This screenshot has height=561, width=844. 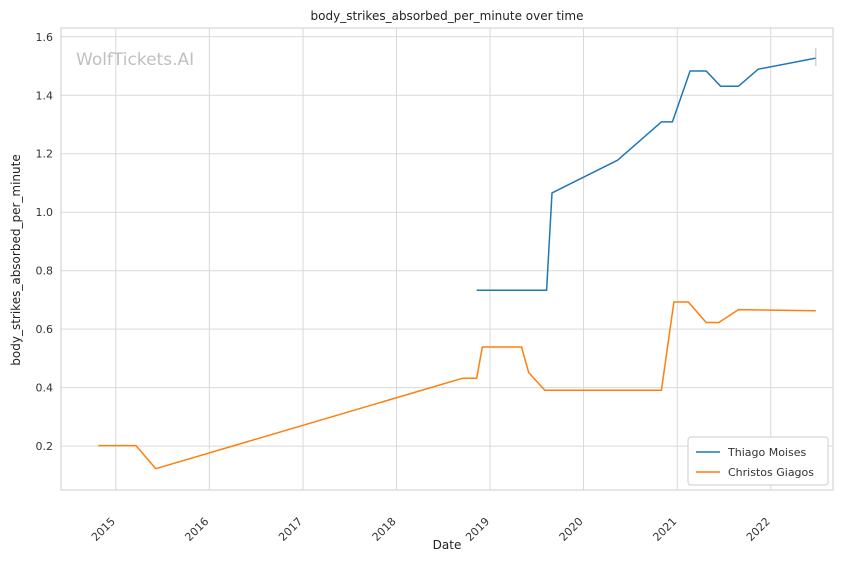 What do you see at coordinates (477, 529) in the screenshot?
I see `x-tick-label: 2019` at bounding box center [477, 529].